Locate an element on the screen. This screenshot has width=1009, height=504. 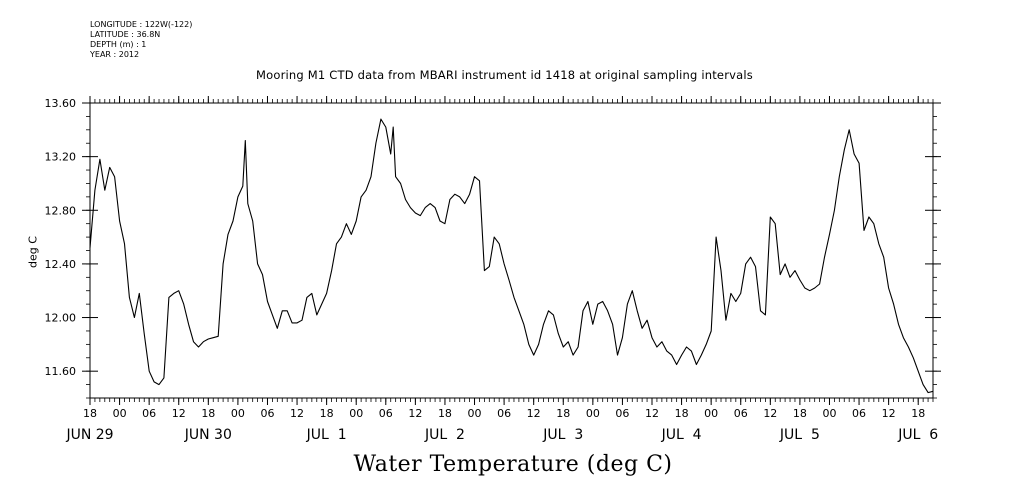
x-day-label: JUL 4 is located at coordinates (681, 435).